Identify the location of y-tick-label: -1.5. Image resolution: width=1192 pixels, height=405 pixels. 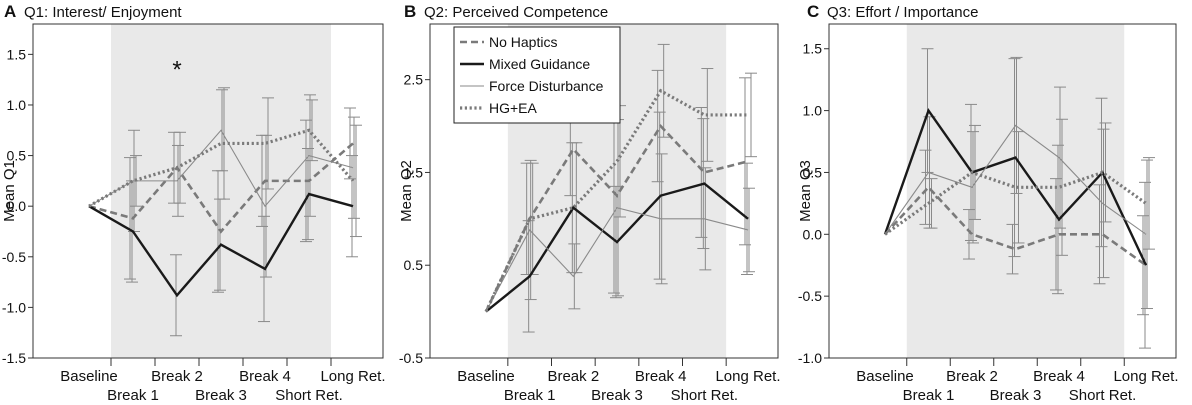
(14, 358).